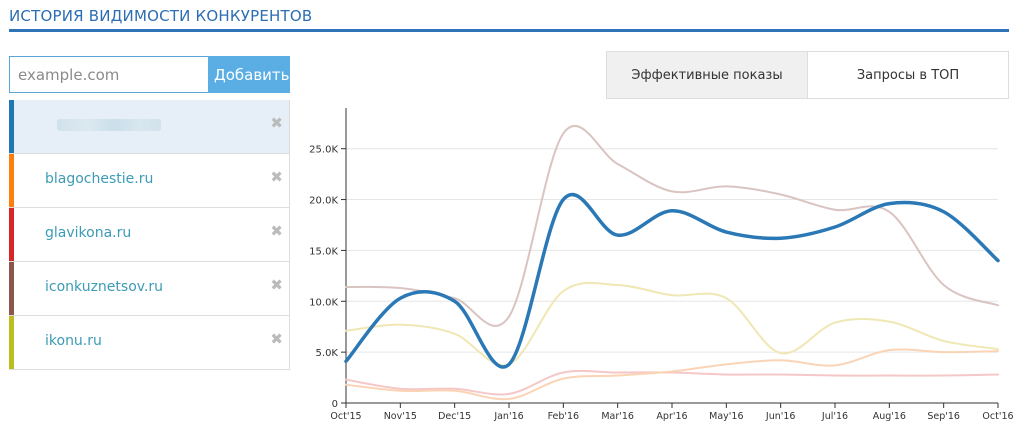 Image resolution: width=1027 pixels, height=439 pixels. What do you see at coordinates (400, 416) in the screenshot?
I see `x-tick-label: Nov'15` at bounding box center [400, 416].